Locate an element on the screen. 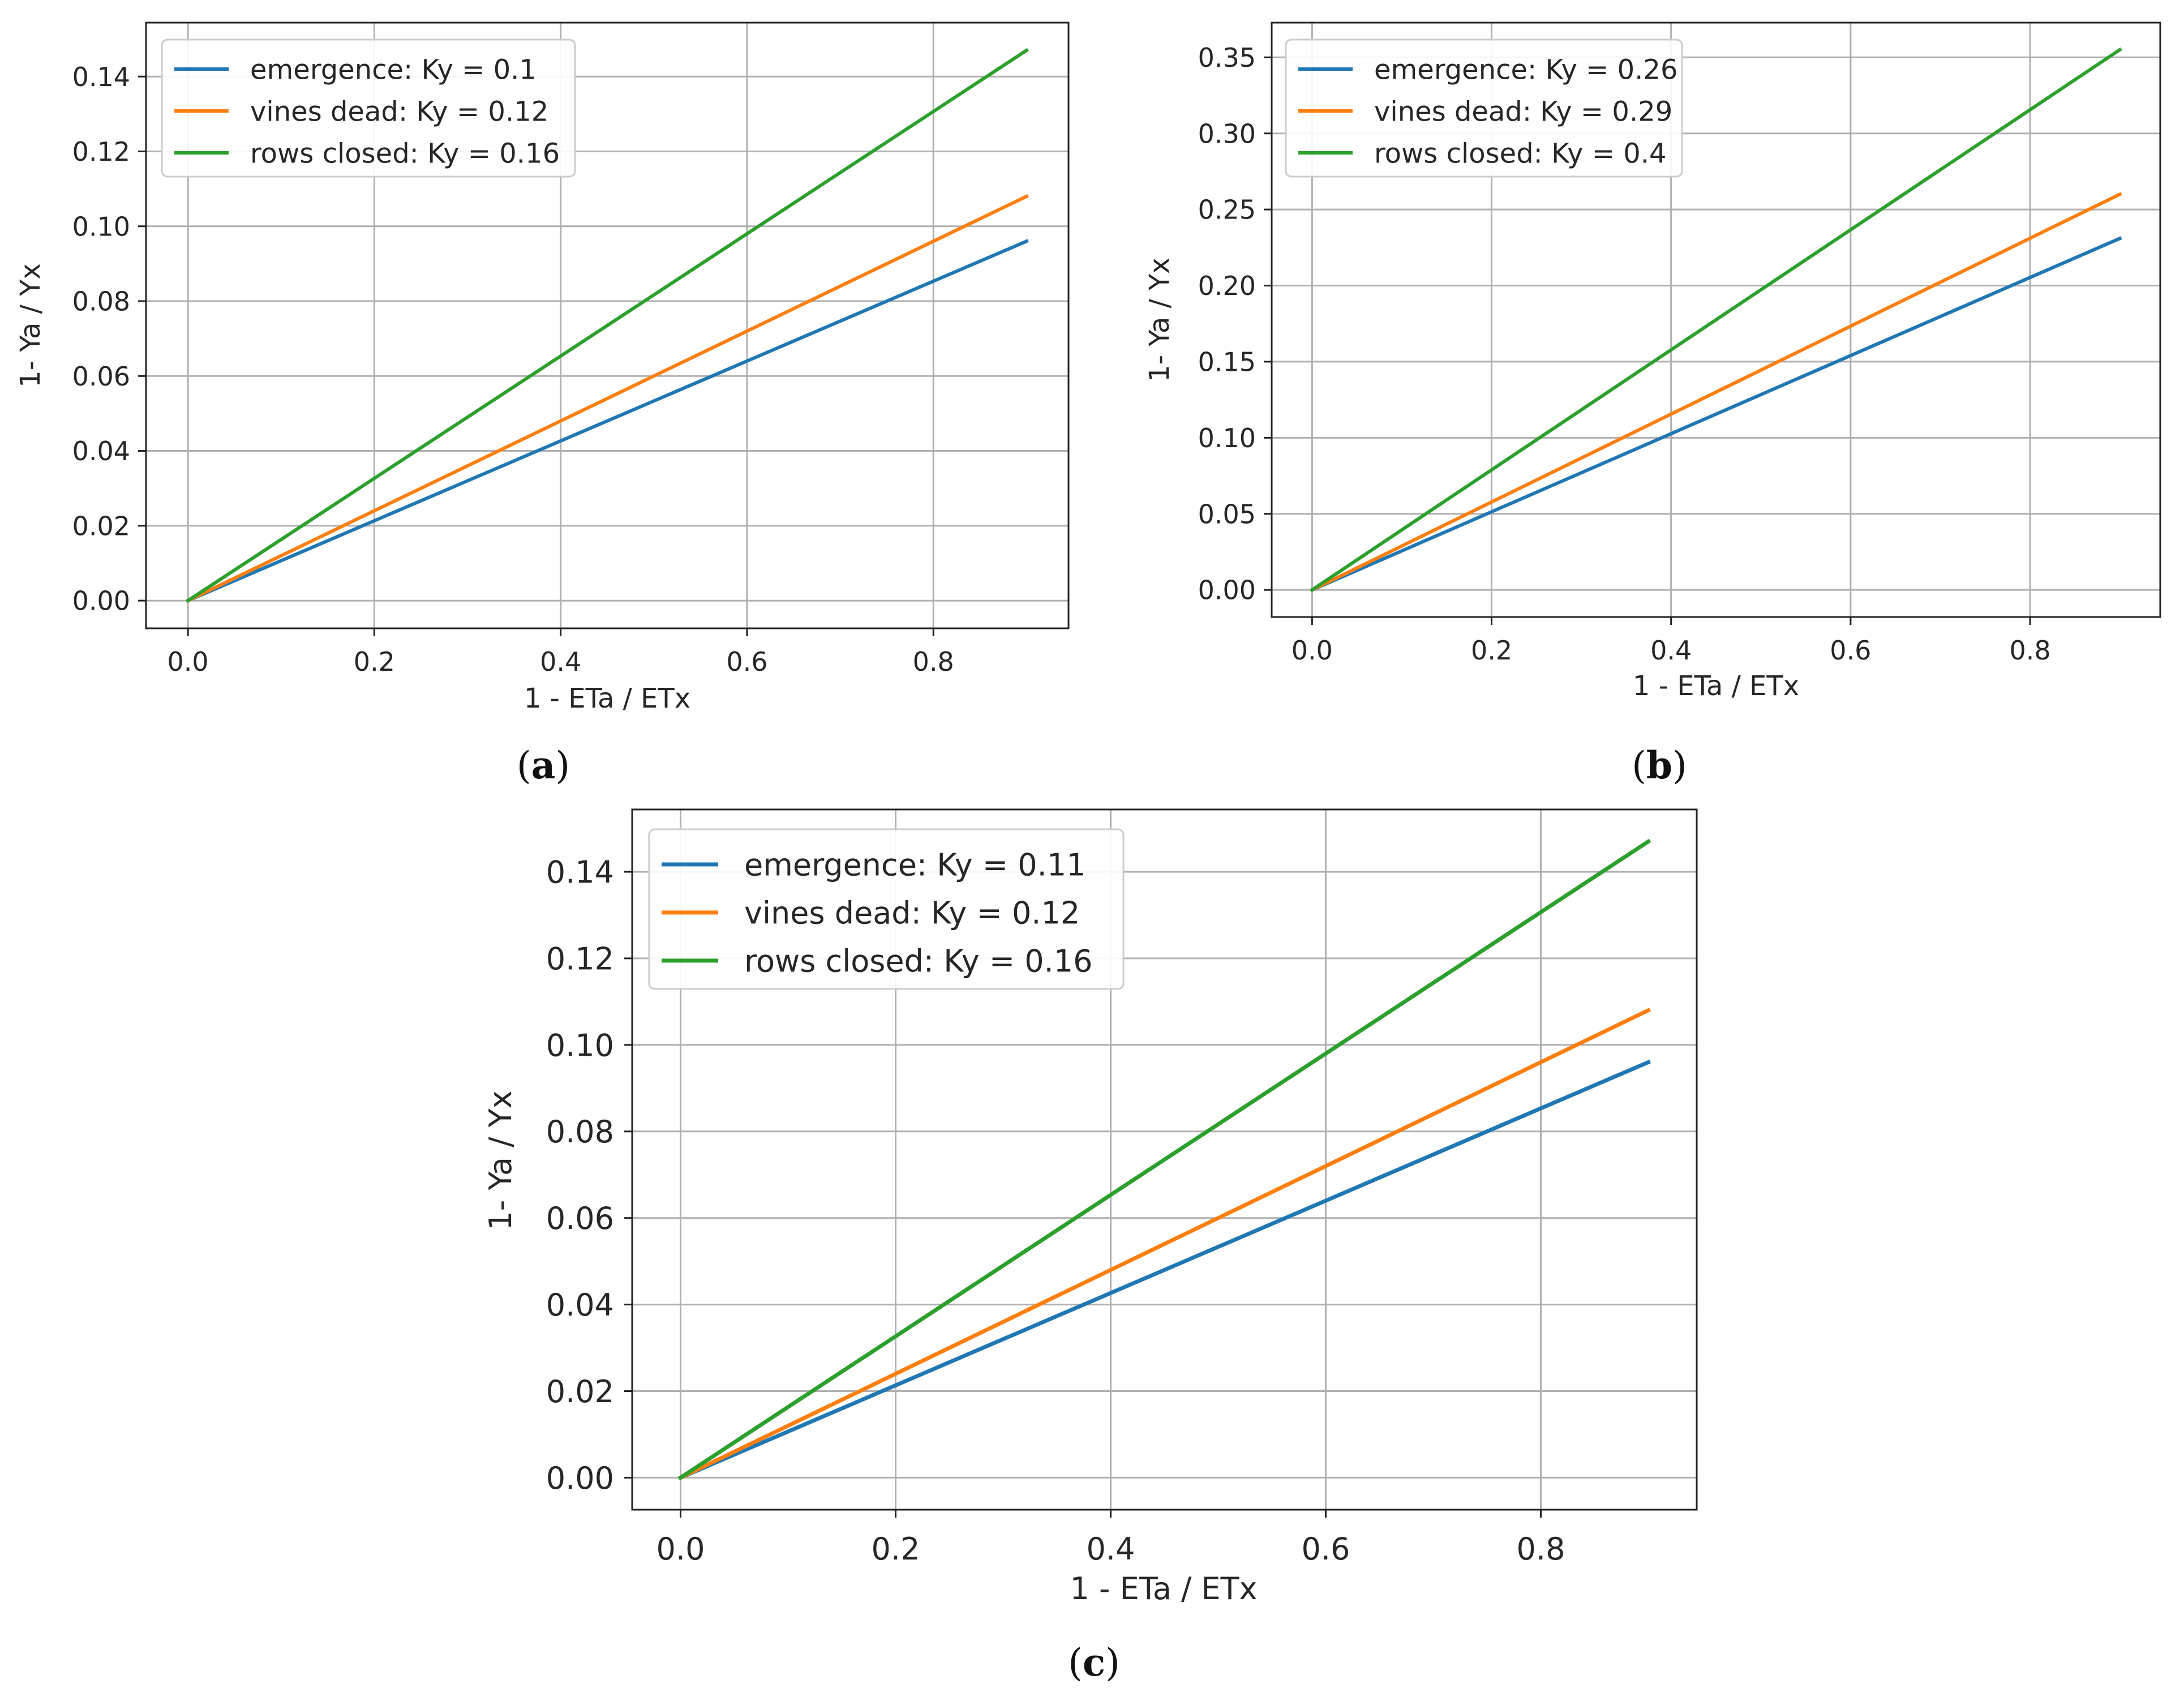 Image resolution: width=2184 pixels, height=1688 pixels. y-tick-label: 0.15 is located at coordinates (1227, 361).